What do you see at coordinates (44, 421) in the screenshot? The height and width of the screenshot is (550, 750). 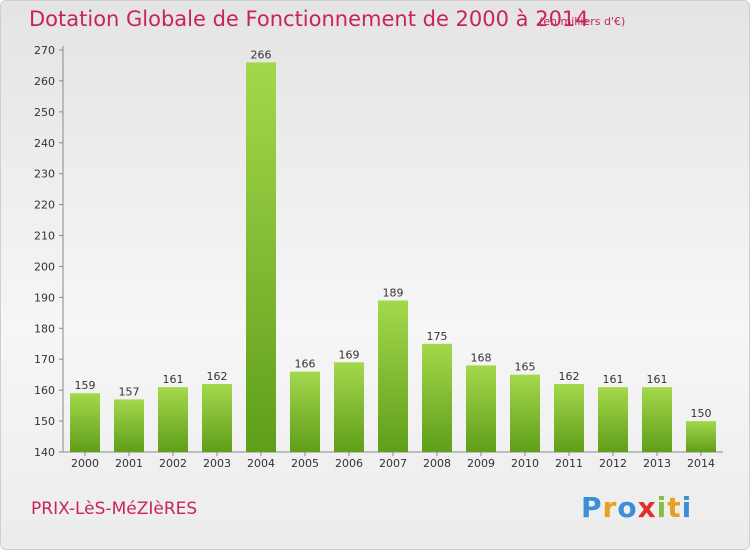 I see `y-tick-label: 150` at bounding box center [44, 421].